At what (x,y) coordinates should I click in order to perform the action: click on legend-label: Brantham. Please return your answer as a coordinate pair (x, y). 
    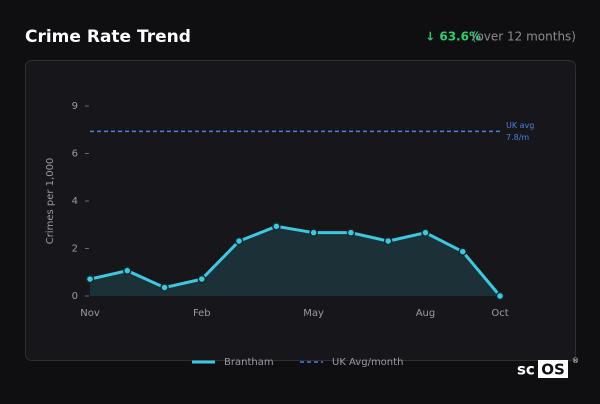
    Looking at the image, I should click on (249, 362).